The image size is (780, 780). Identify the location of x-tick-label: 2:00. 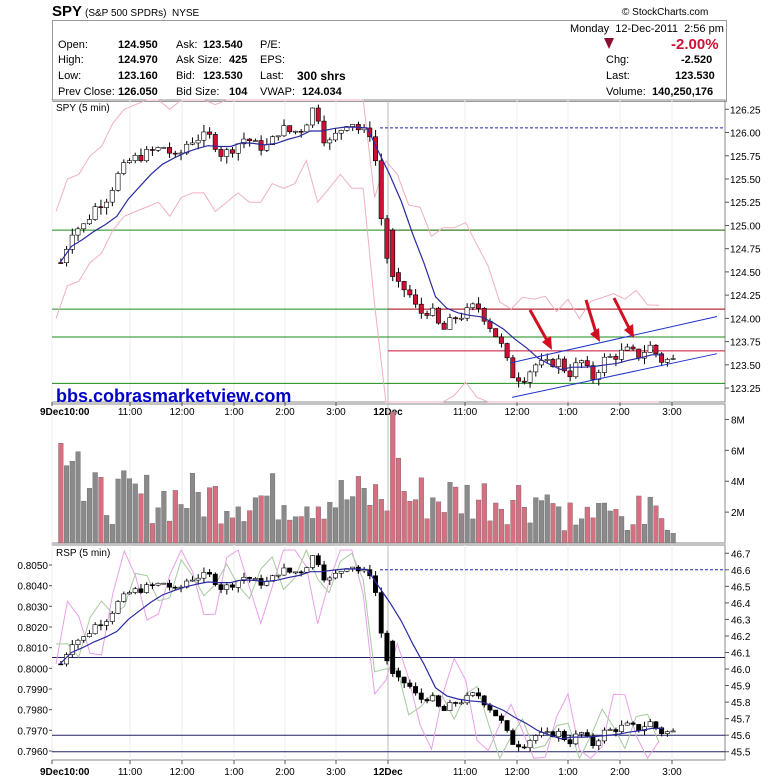
(285, 412).